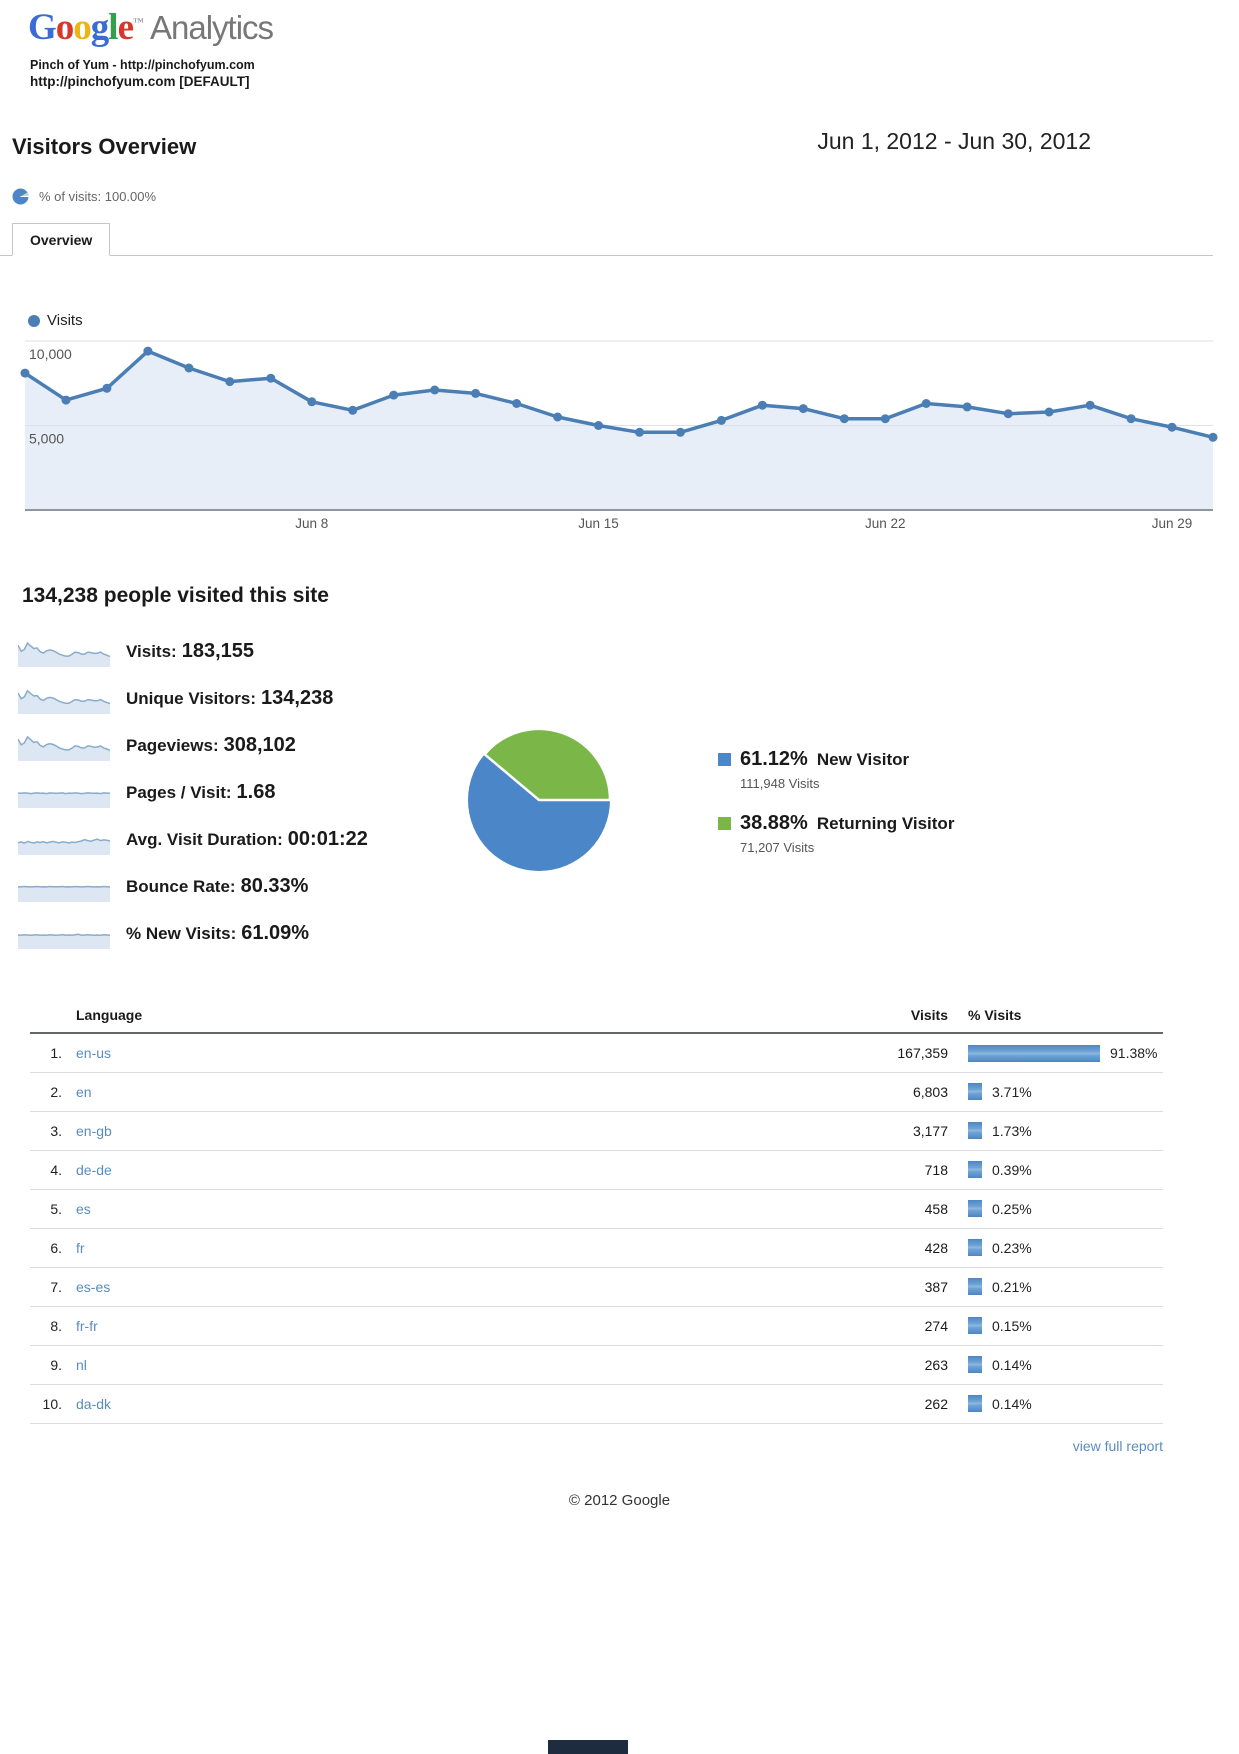 The image size is (1239, 1754). What do you see at coordinates (724, 823) in the screenshot?
I see `legend-swatch-icon` at bounding box center [724, 823].